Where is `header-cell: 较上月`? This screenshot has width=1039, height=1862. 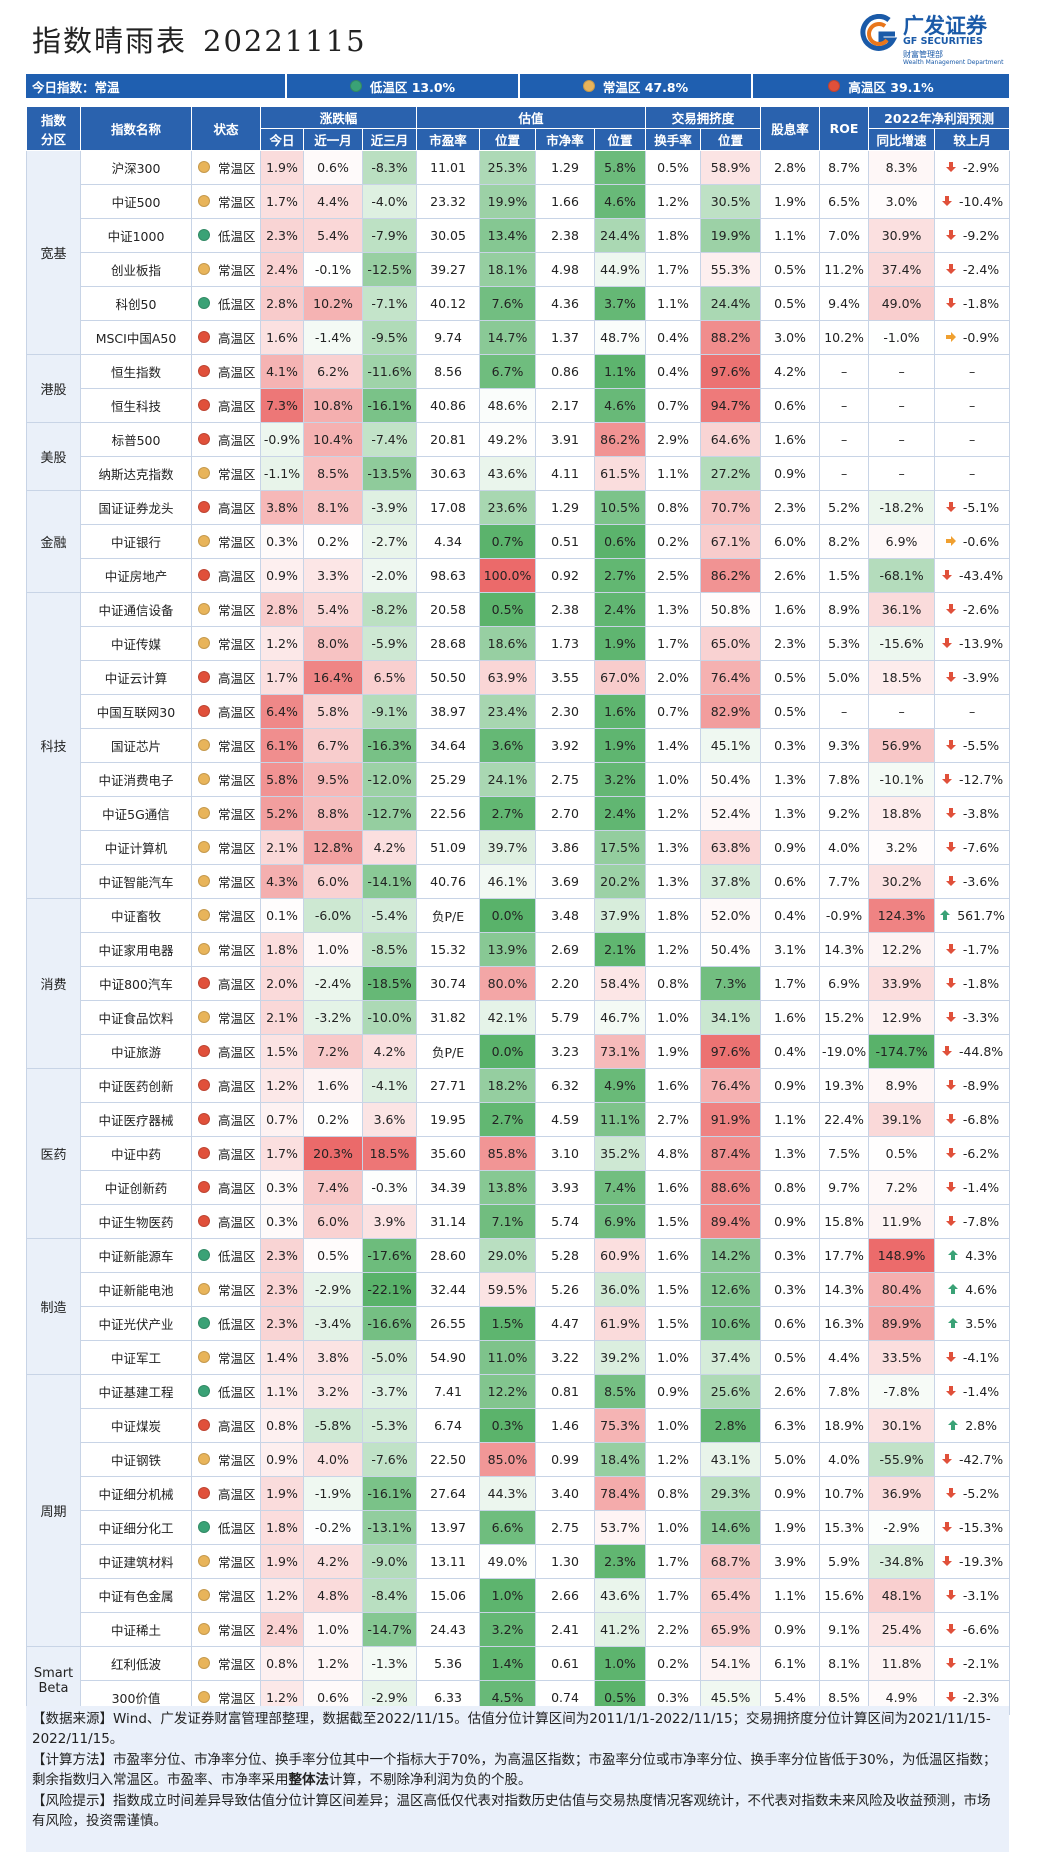 header-cell: 较上月 is located at coordinates (972, 139).